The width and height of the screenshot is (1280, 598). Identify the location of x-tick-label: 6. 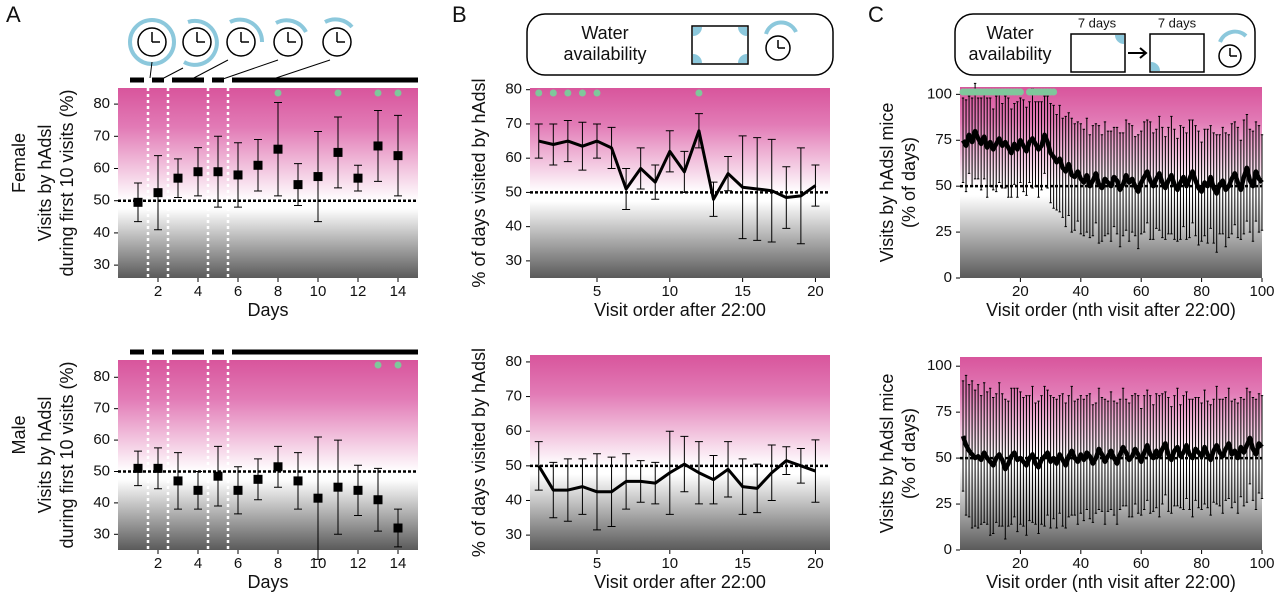
(238, 563).